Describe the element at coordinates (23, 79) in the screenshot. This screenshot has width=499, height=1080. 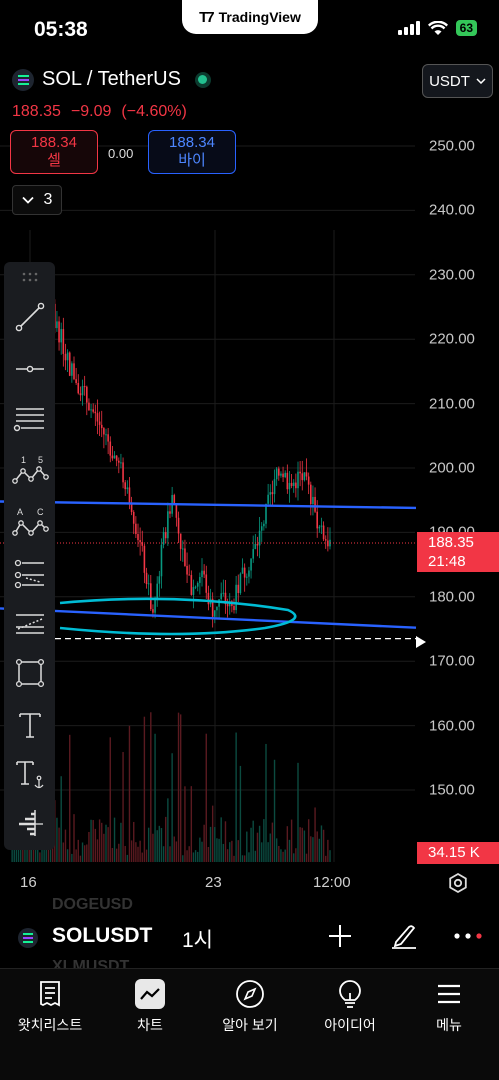
I see `solana-coin-icon` at that location.